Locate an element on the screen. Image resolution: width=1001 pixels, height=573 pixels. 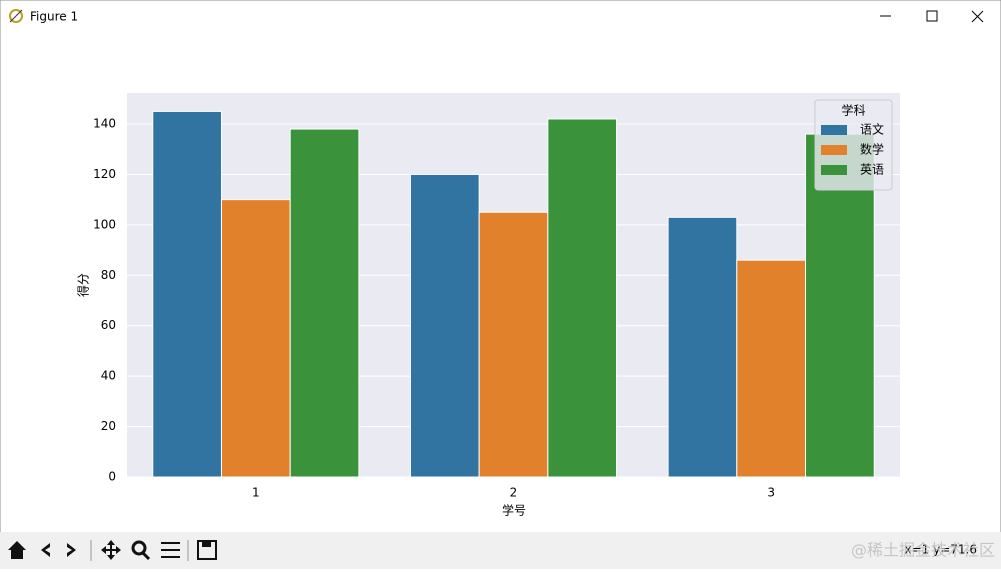
x-axis-label: 学号 is located at coordinates (514, 510).